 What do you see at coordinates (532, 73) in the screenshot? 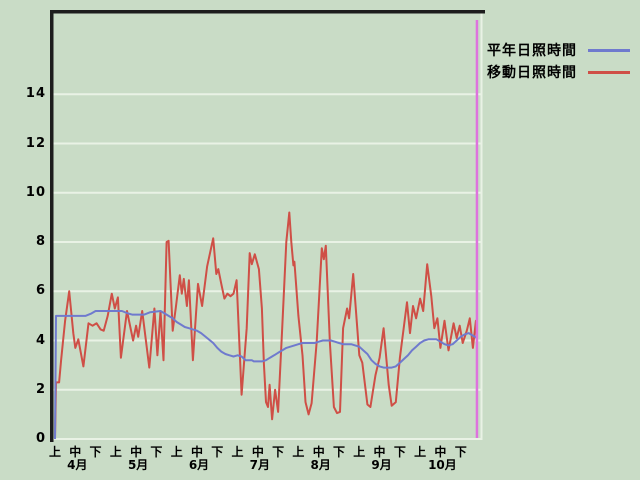
I see `legend-label-moving-sunshine: 移動日照時間` at bounding box center [532, 73].